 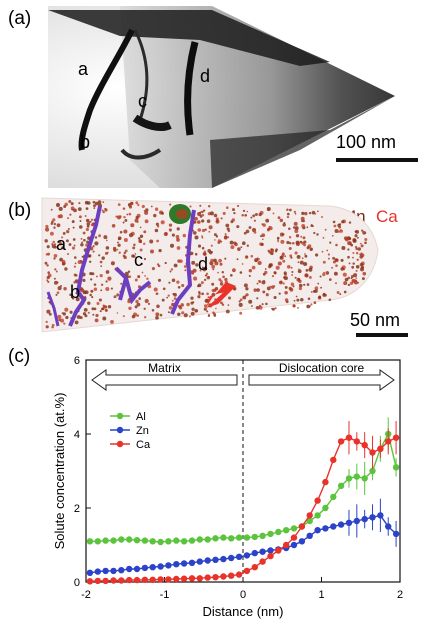 I want to click on panel-a-letter: (a), so click(x=19, y=18).